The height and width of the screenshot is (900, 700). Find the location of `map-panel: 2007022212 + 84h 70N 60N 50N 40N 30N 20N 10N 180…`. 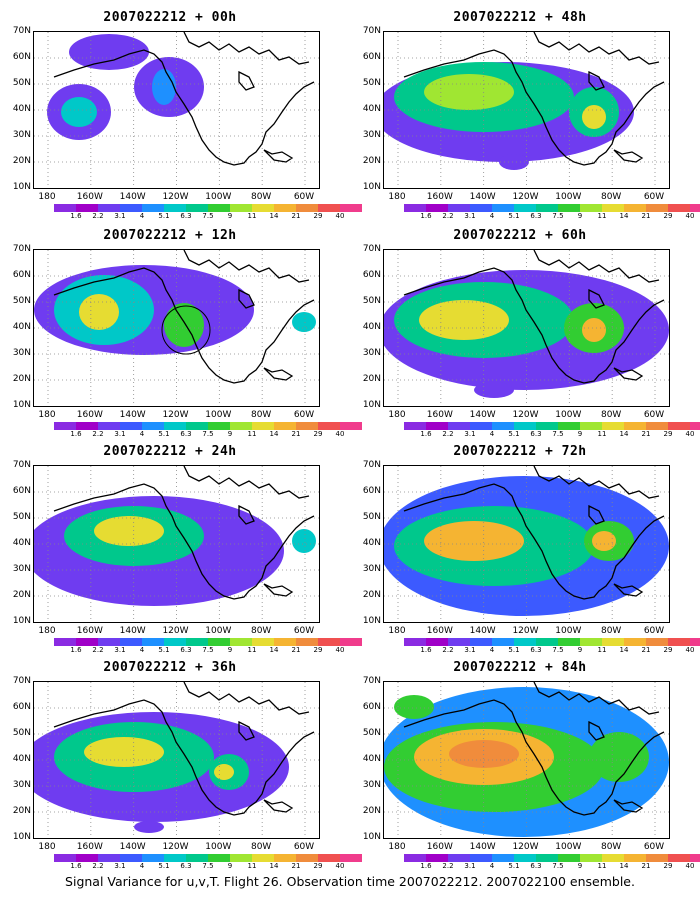

map-panel: 2007022212 + 84h 70N 60N 50N 40N 30N 20N 10N 180… is located at coordinates (525, 760).